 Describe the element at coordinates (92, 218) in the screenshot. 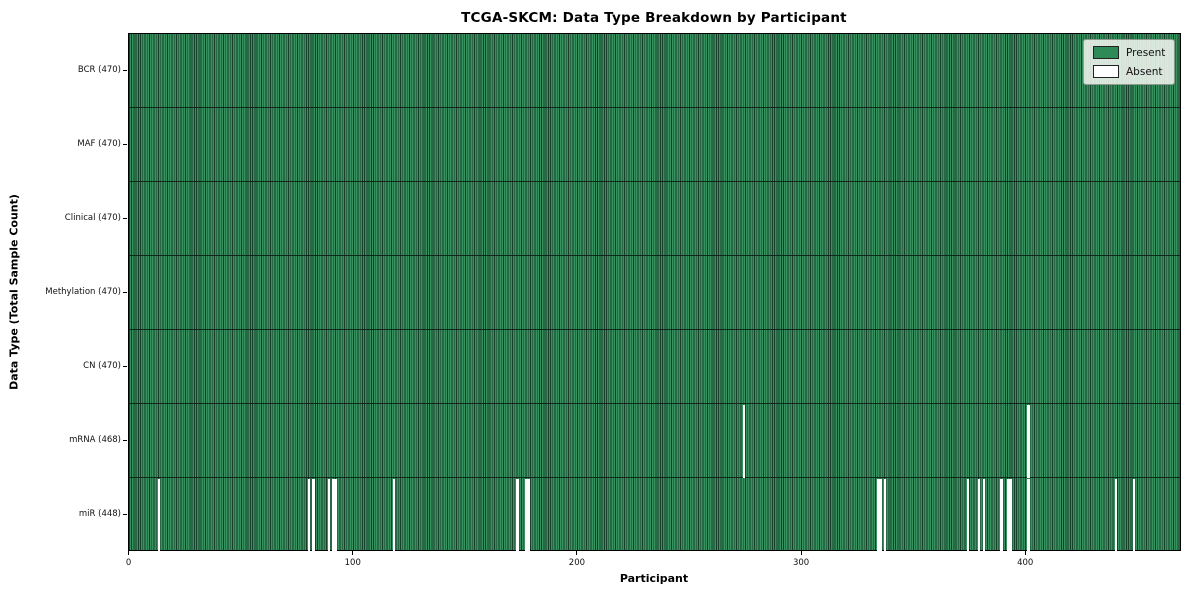

I see `y-tick-label: Clinical (470)` at that location.